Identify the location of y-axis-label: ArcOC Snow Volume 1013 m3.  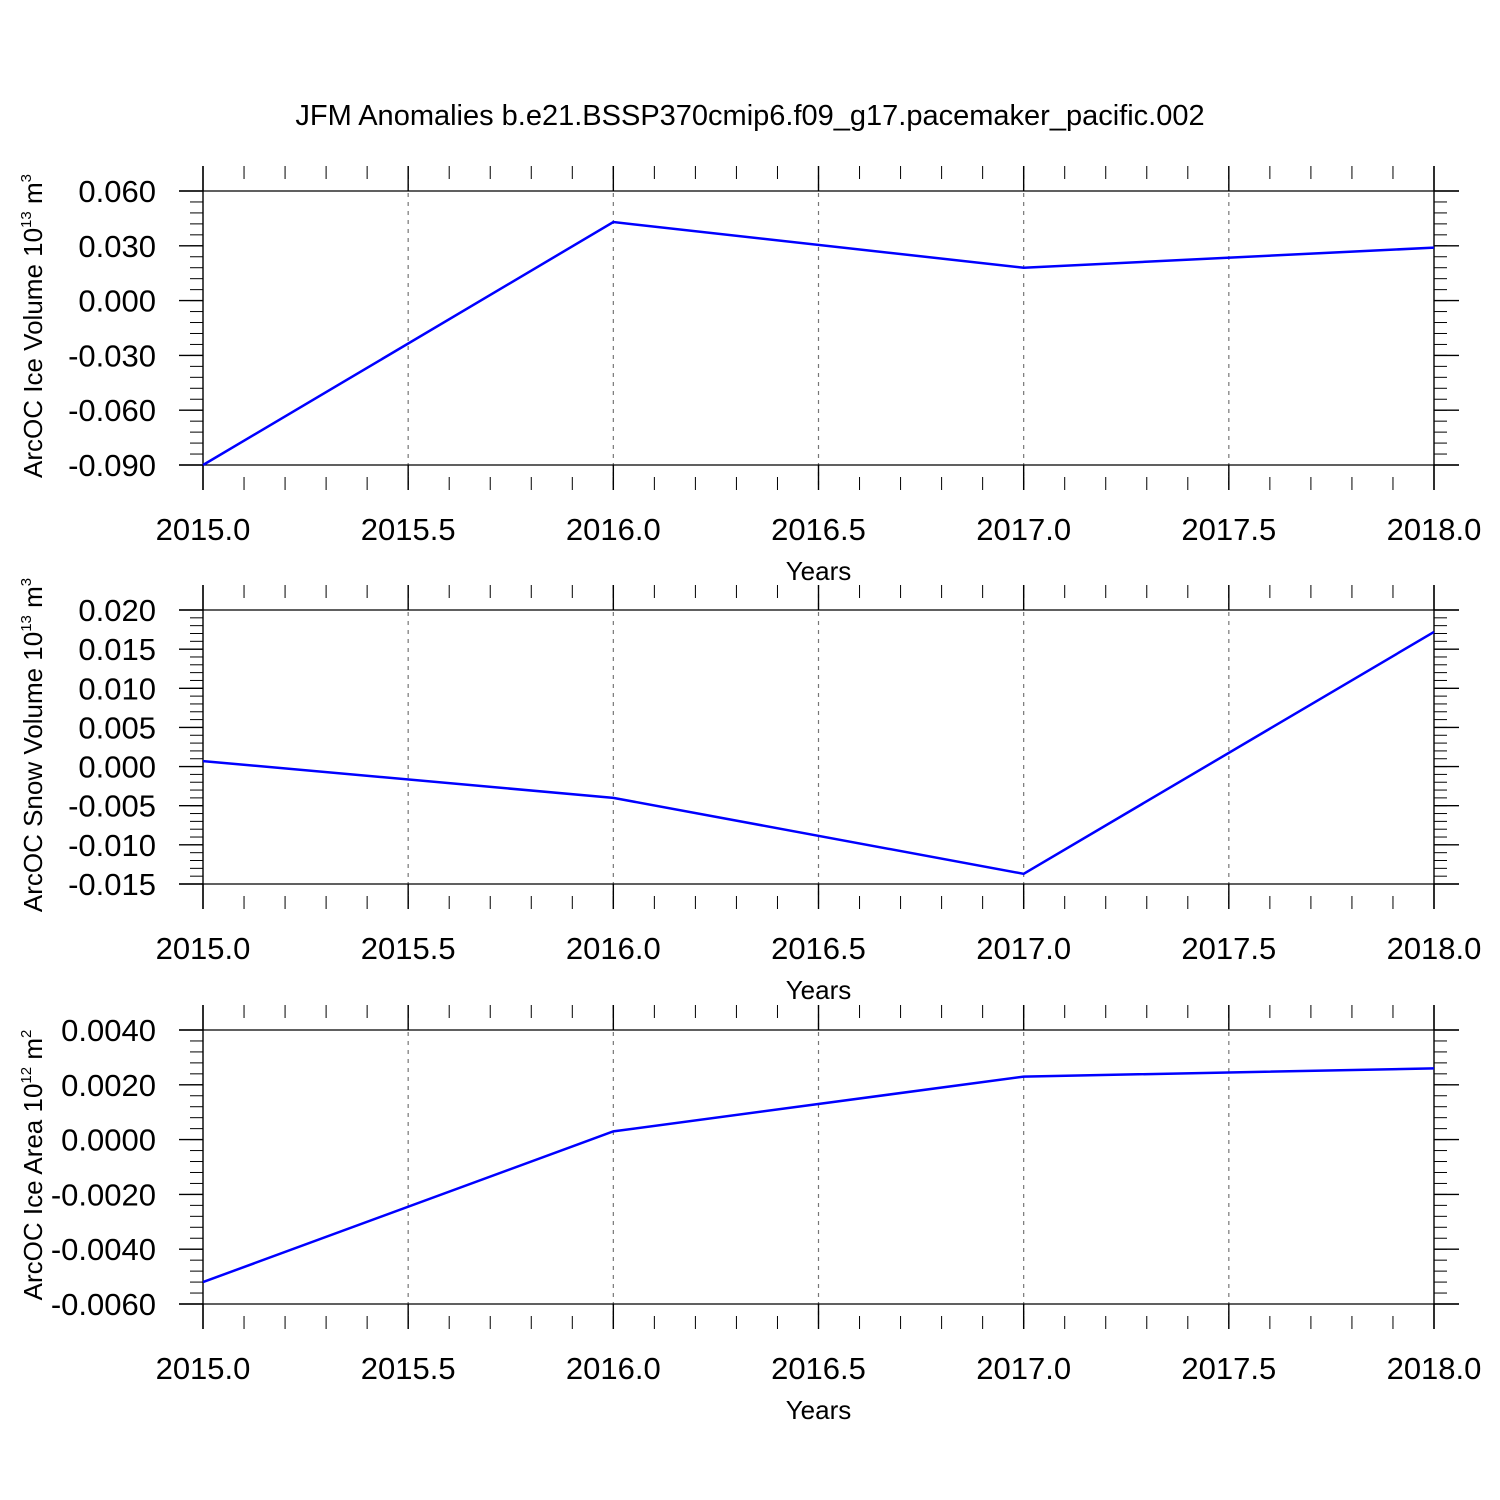
(33, 745).